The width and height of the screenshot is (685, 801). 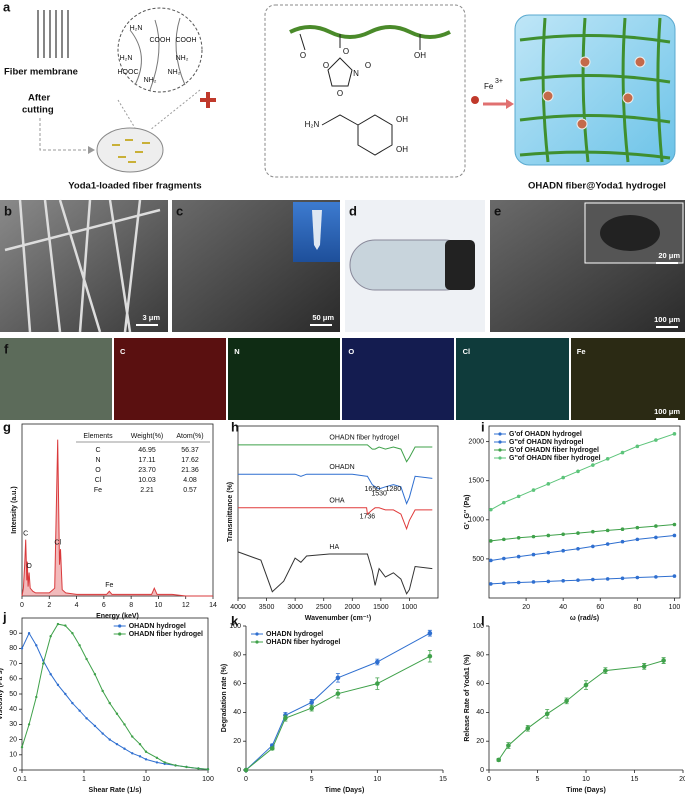 I want to click on table-header: Atom(%), so click(x=189, y=436).